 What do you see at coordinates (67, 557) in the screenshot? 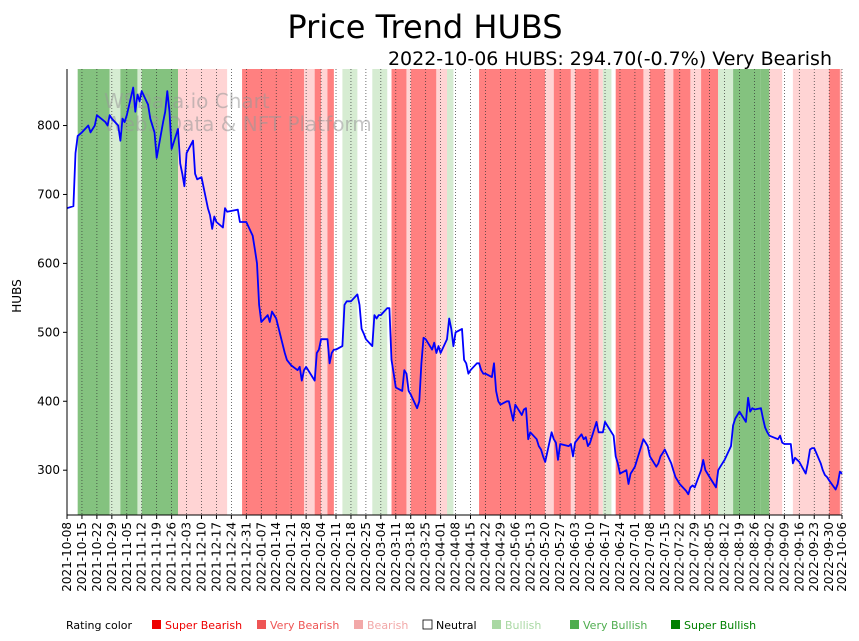
I see `x-tick-label-0: 2021-10-08` at bounding box center [67, 557].